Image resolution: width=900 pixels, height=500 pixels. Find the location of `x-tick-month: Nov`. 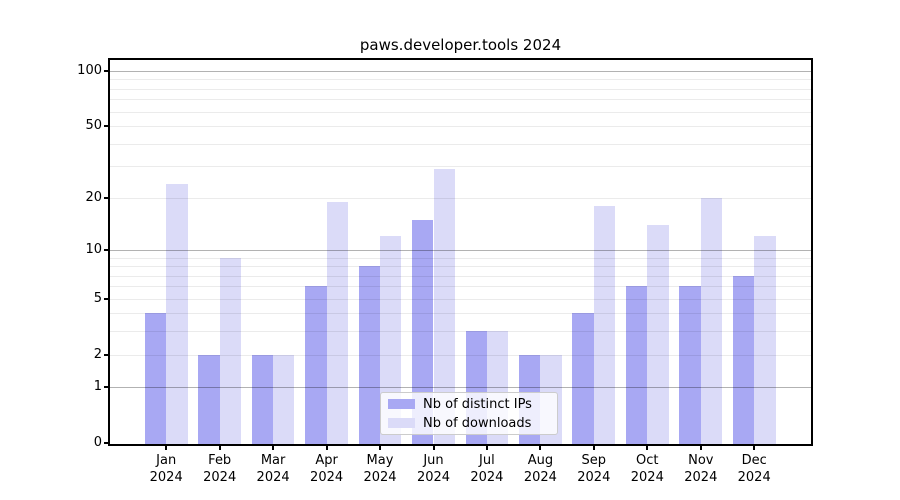

x-tick-month: Nov is located at coordinates (701, 460).